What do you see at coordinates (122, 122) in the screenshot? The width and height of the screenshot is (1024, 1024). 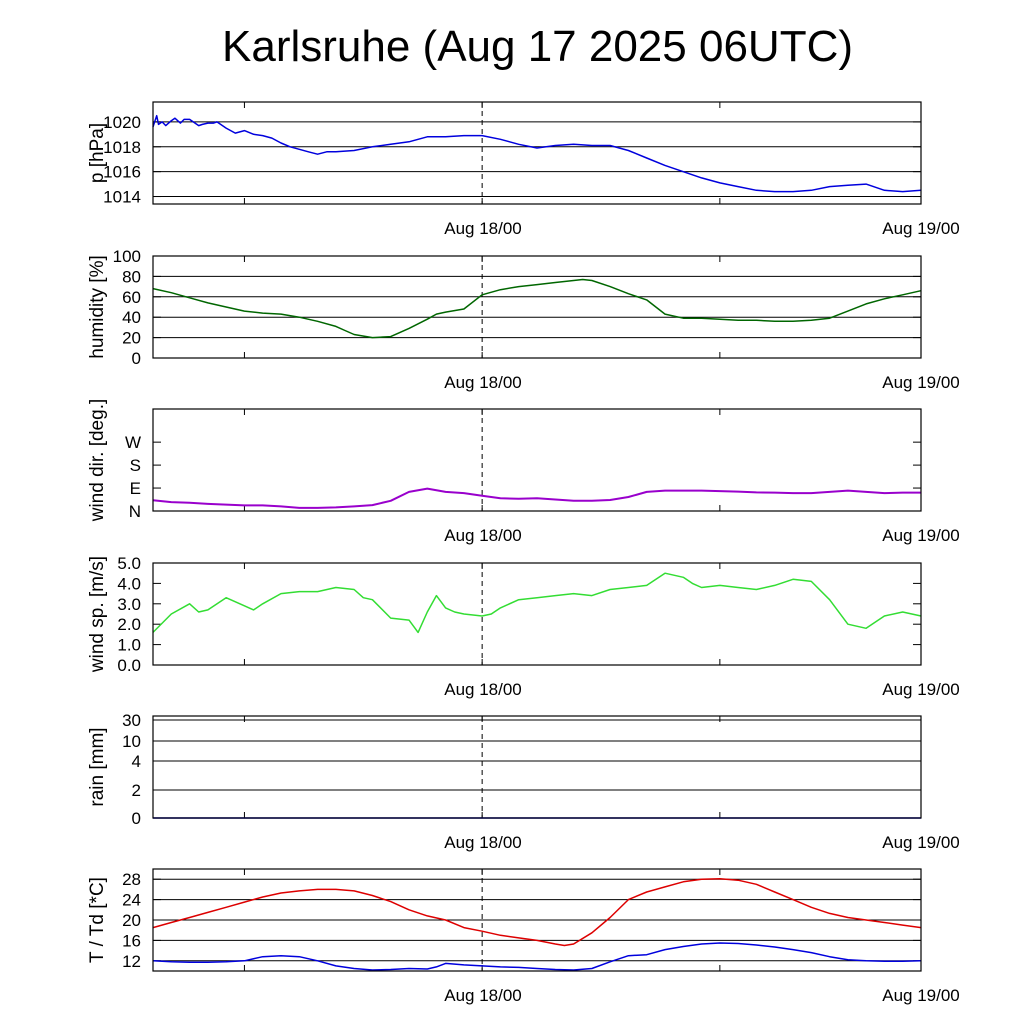 I see `y-tick-label: 1020` at bounding box center [122, 122].